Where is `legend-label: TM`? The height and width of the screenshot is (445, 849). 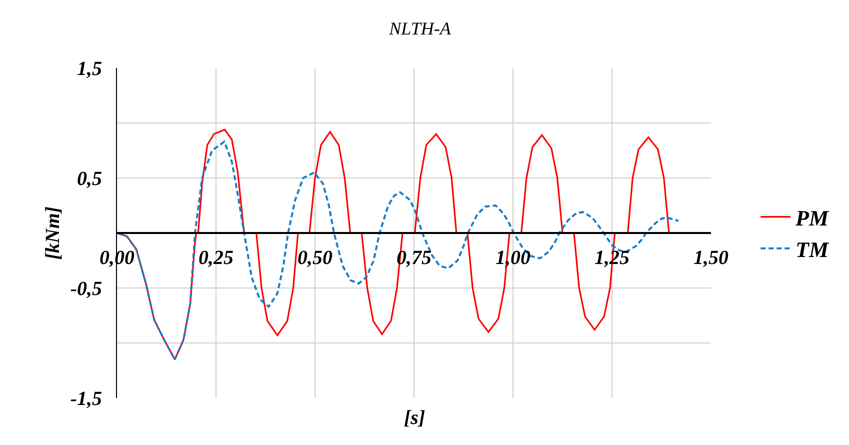 legend-label: TM is located at coordinates (813, 249).